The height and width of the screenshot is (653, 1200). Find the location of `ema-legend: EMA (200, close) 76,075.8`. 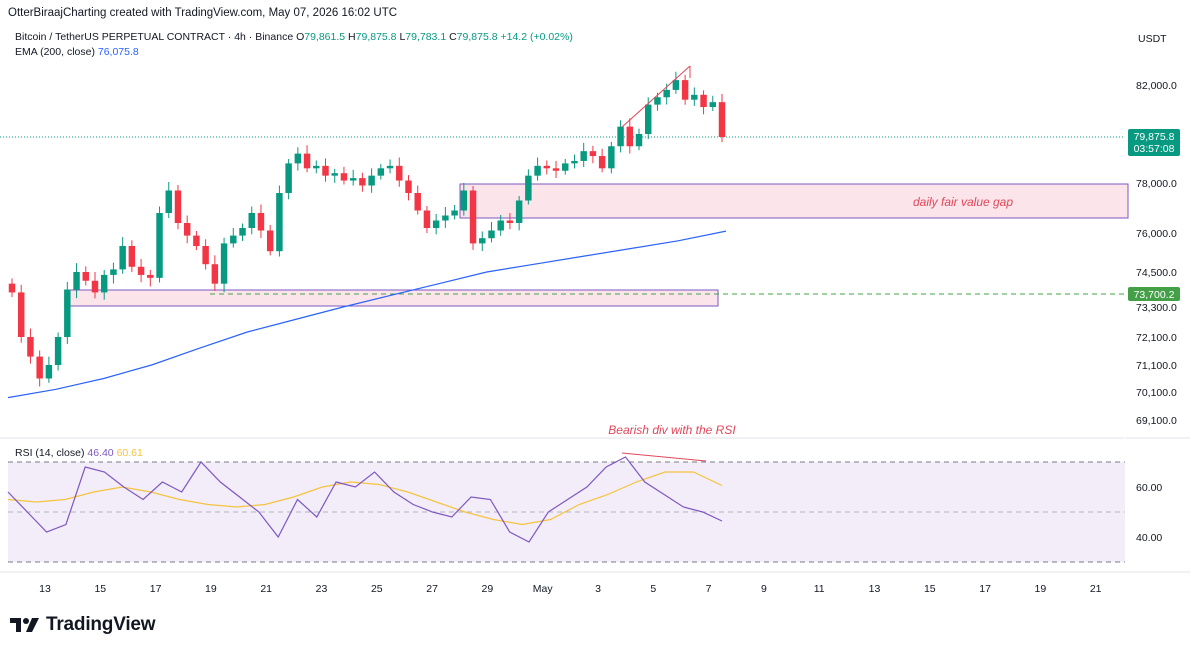

ema-legend: EMA (200, close) 76,075.8 is located at coordinates (77, 52).